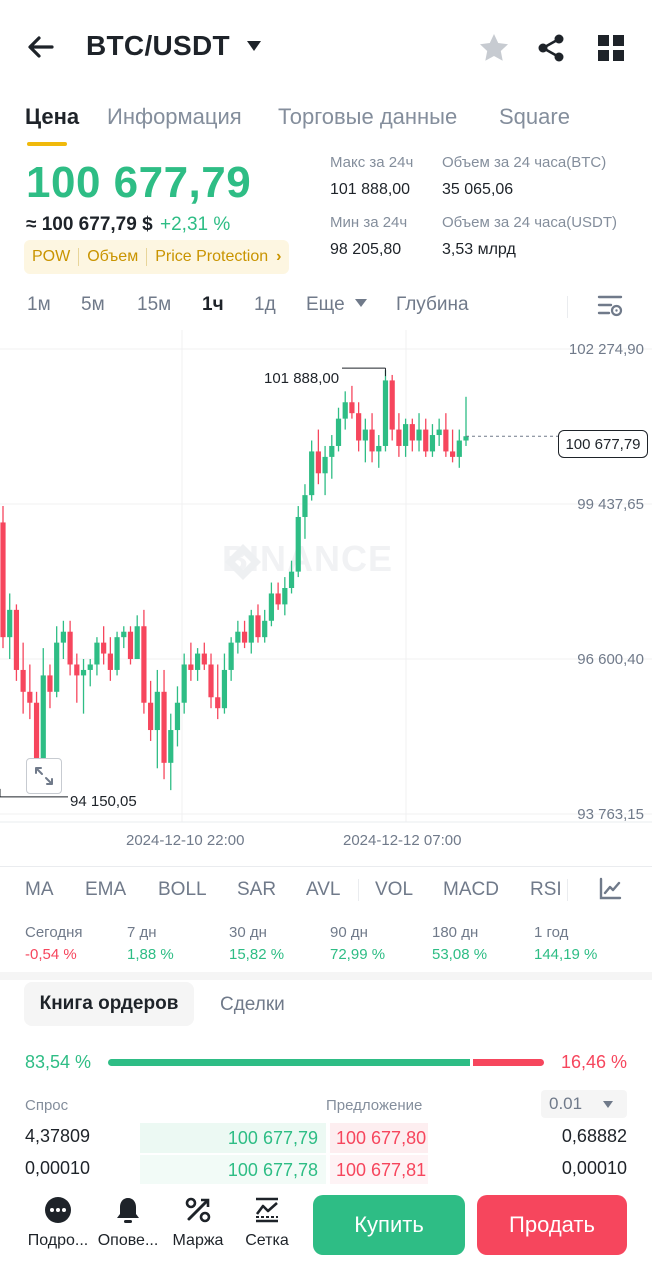 This screenshot has height=1280, width=652. What do you see at coordinates (471, 889) in the screenshot?
I see `indicator-macd: MACD` at bounding box center [471, 889].